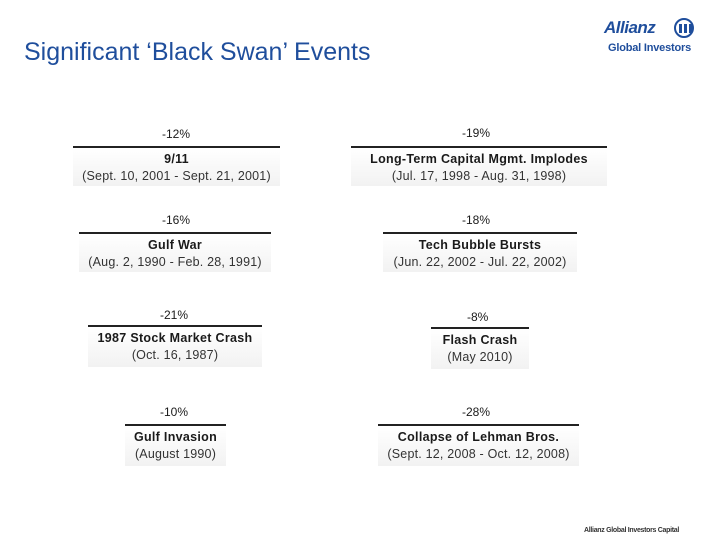 The width and height of the screenshot is (720, 540). I want to click on event-box: 9/11 (Sept. 10, 2001 - Sept. 21, 2001), so click(176, 166).